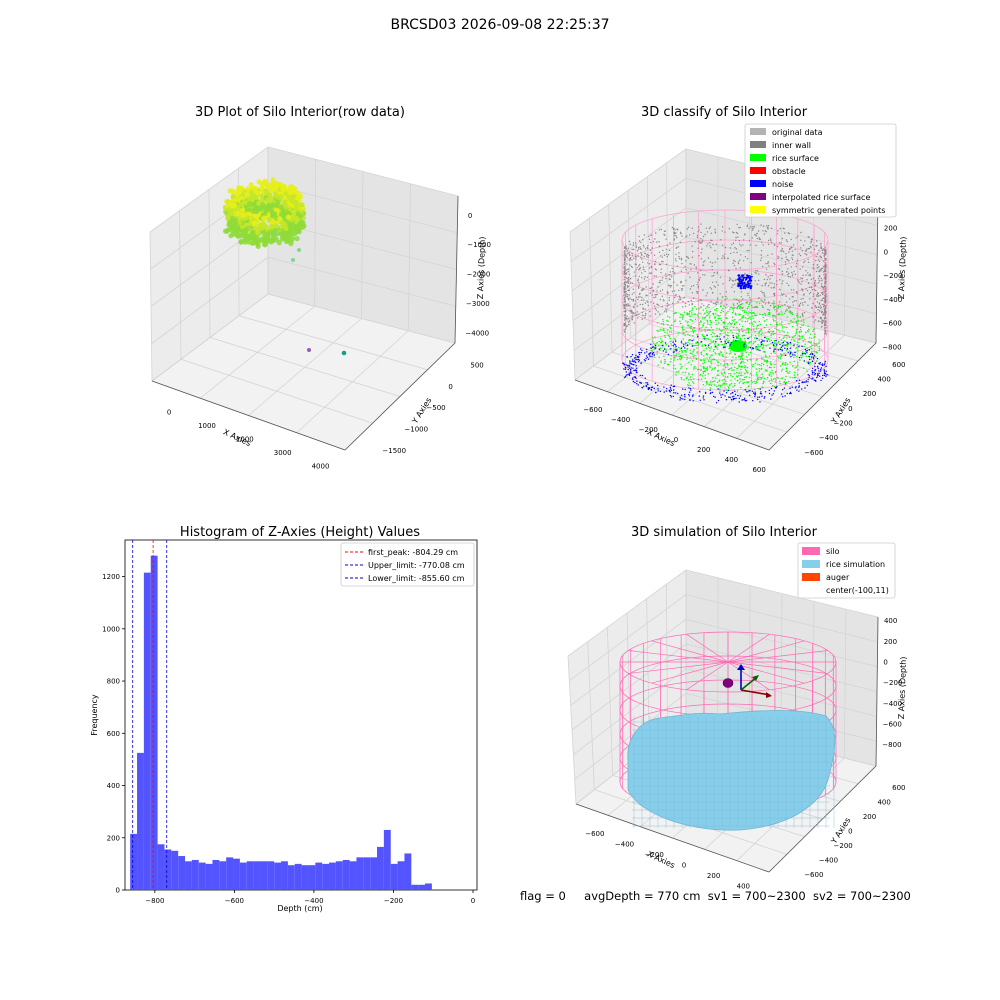 The width and height of the screenshot is (1000, 1000). What do you see at coordinates (394, 876) in the screenshot?
I see `hist-bar` at bounding box center [394, 876].